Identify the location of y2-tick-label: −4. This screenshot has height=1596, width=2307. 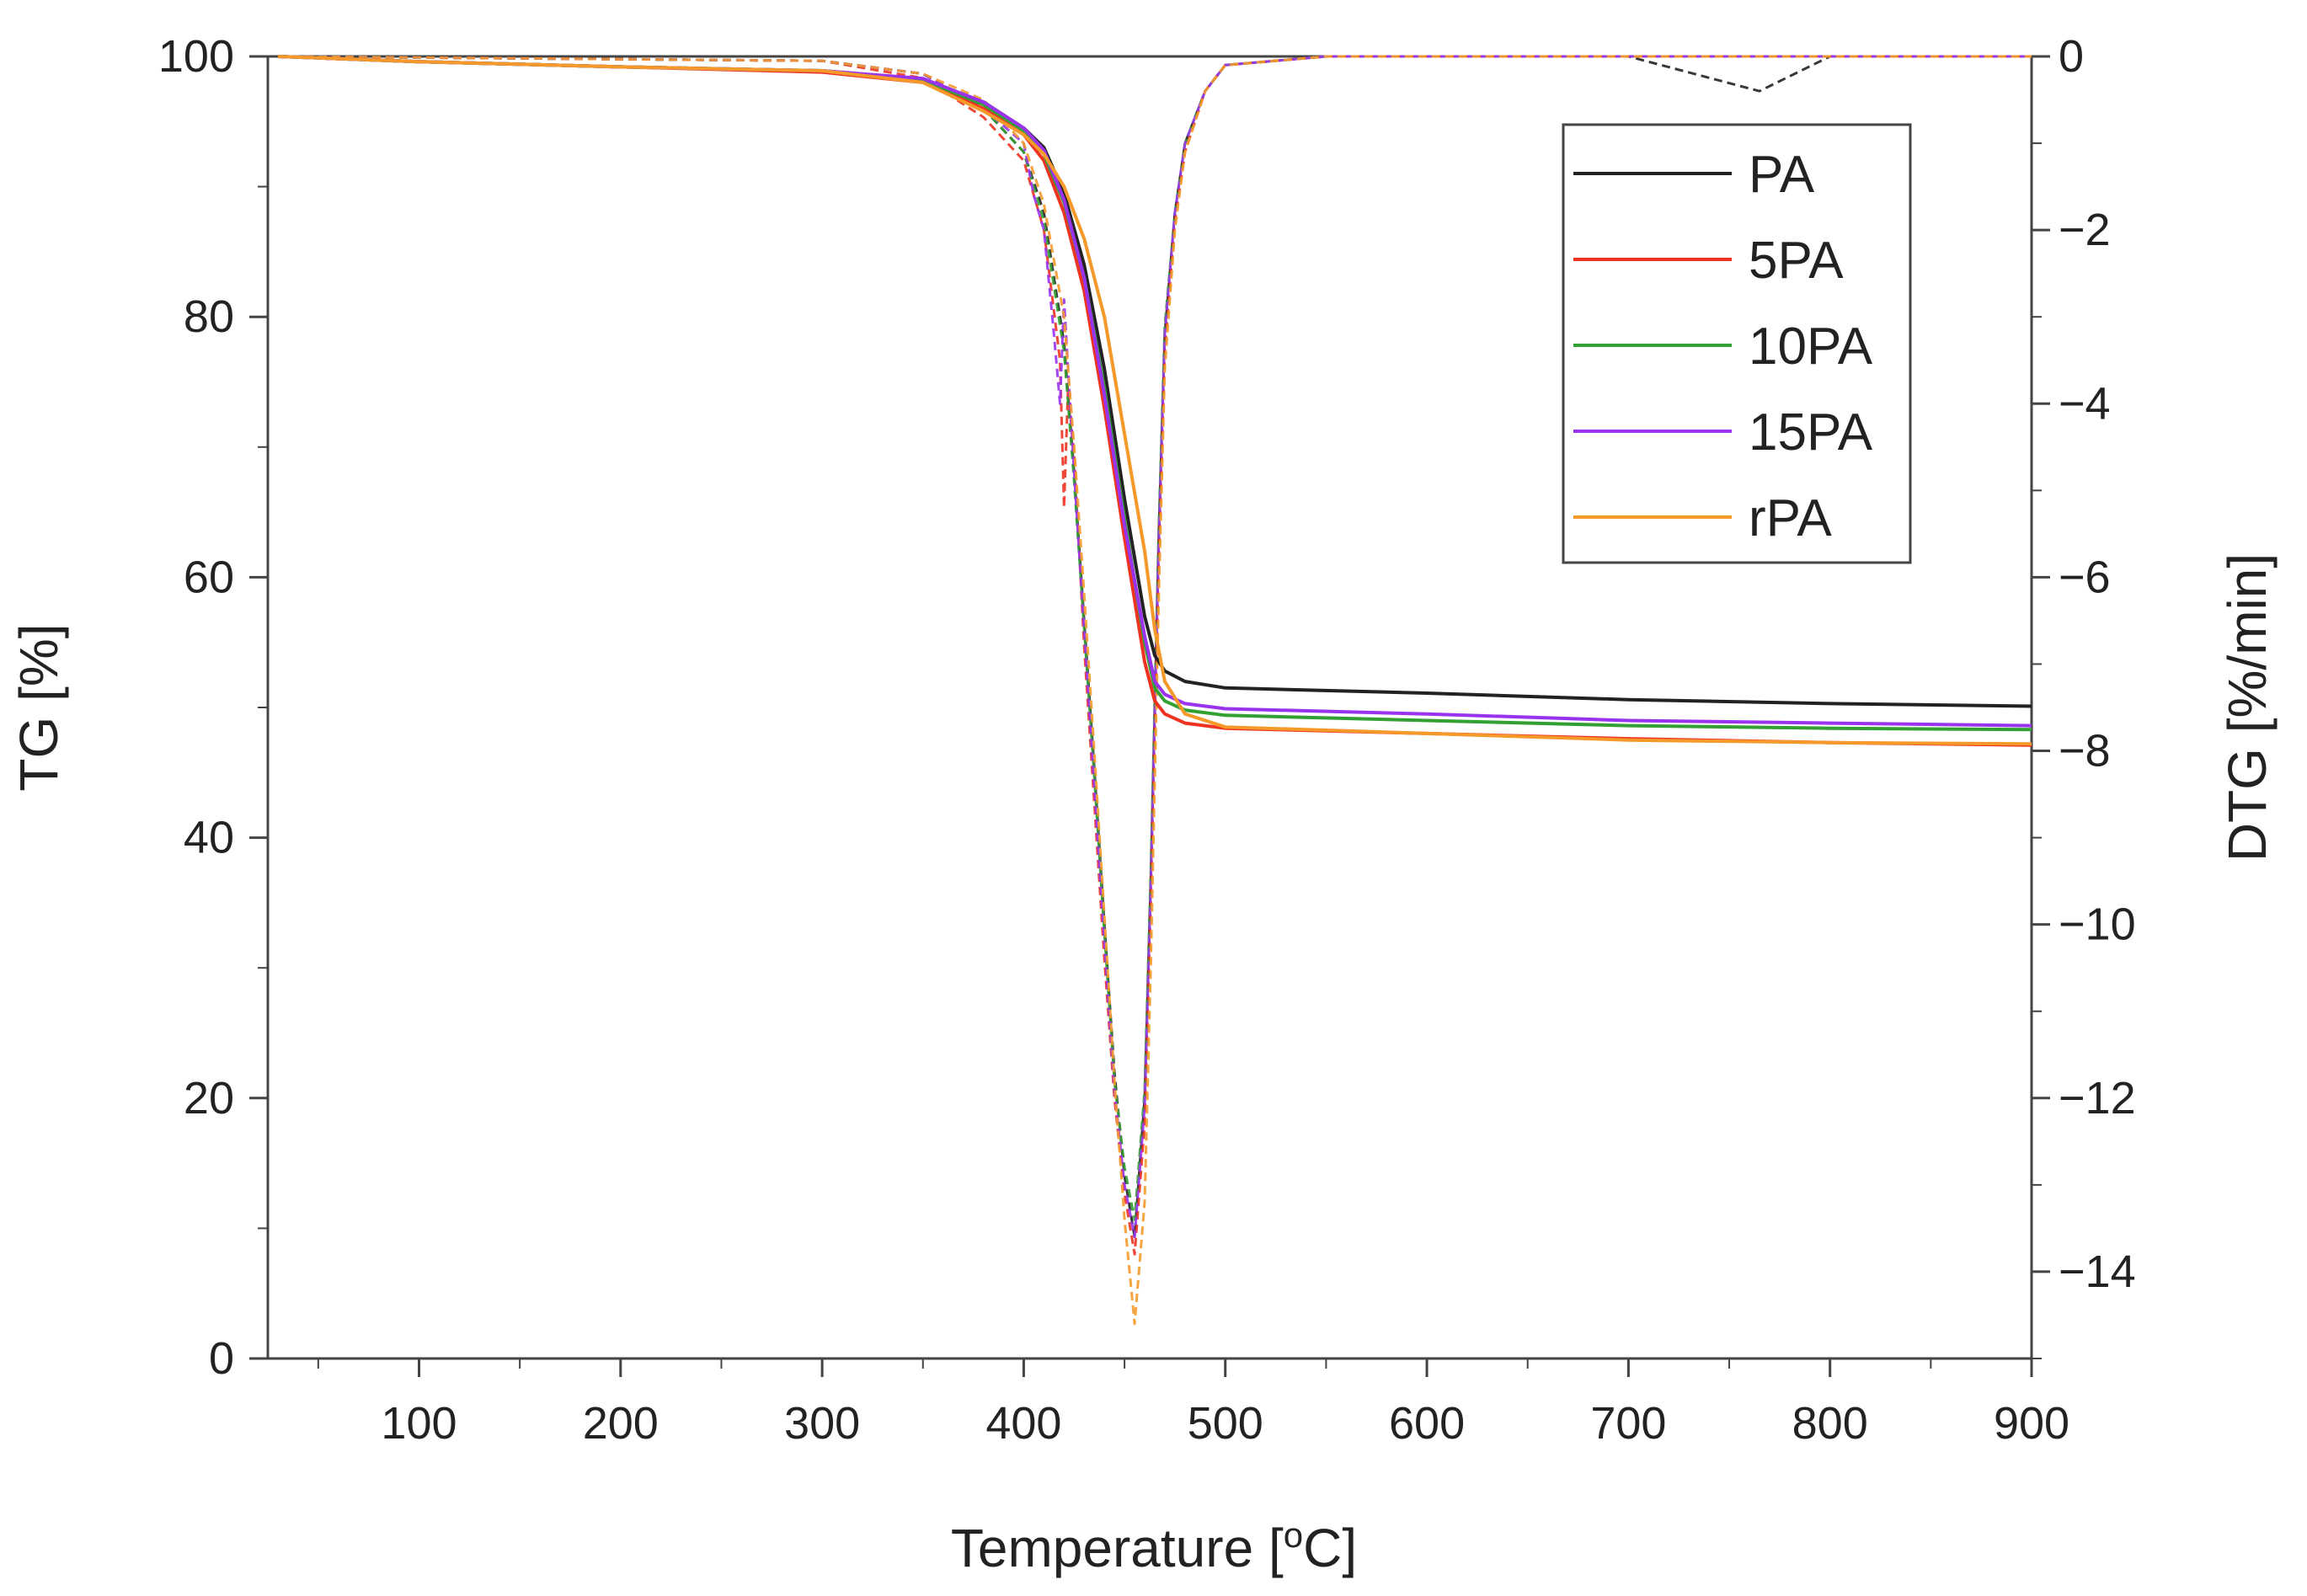
(2085, 403).